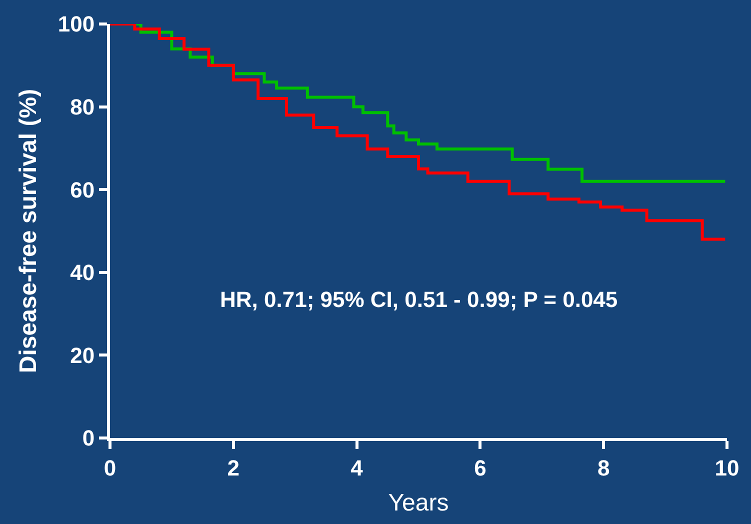 The height and width of the screenshot is (524, 751). What do you see at coordinates (233, 467) in the screenshot?
I see `x-tick-label: 2` at bounding box center [233, 467].